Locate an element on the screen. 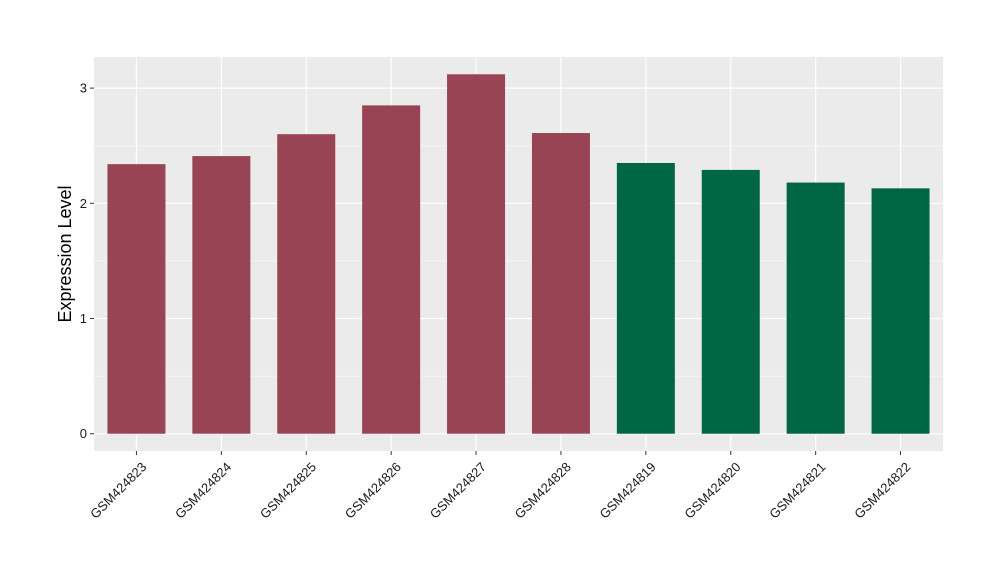  x-tick-label: GSM424823 is located at coordinates (118, 490).